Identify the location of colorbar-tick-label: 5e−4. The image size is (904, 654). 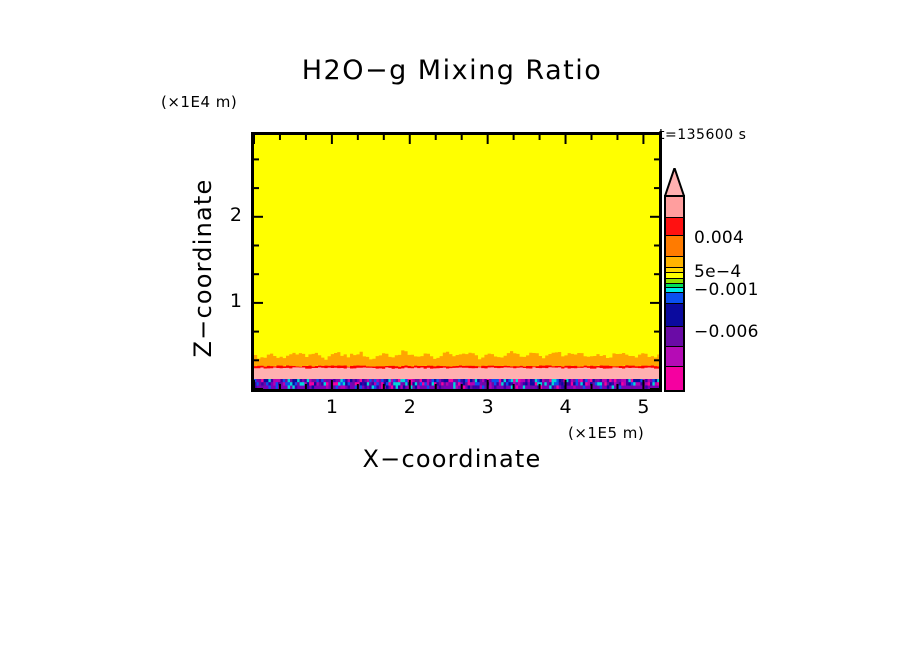
(718, 272).